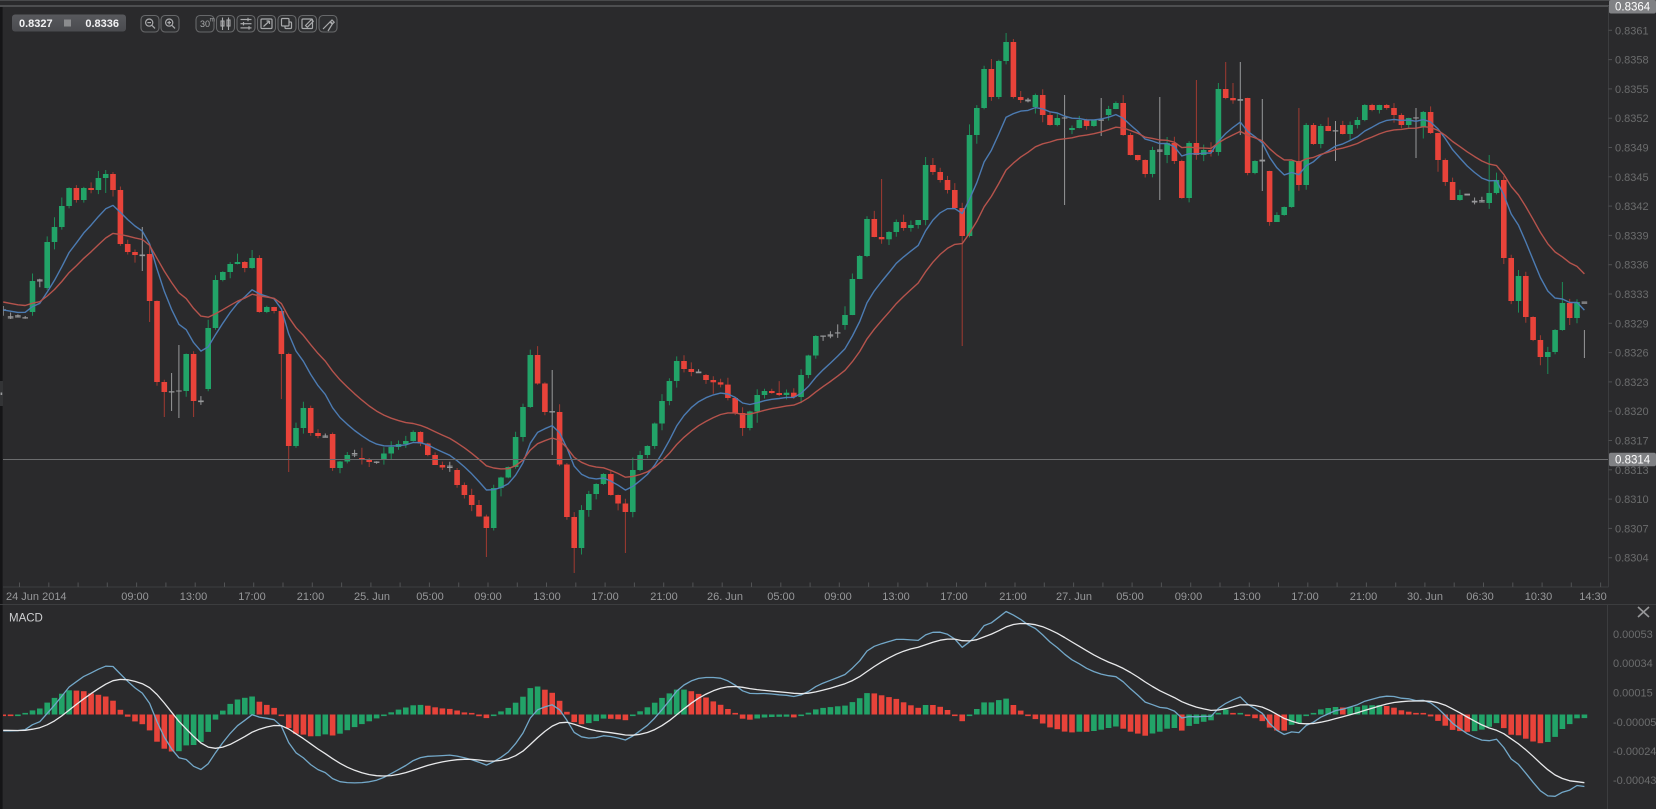 This screenshot has width=1656, height=809. What do you see at coordinates (1632, 383) in the screenshot?
I see `svg-text: 0.8323` at bounding box center [1632, 383].